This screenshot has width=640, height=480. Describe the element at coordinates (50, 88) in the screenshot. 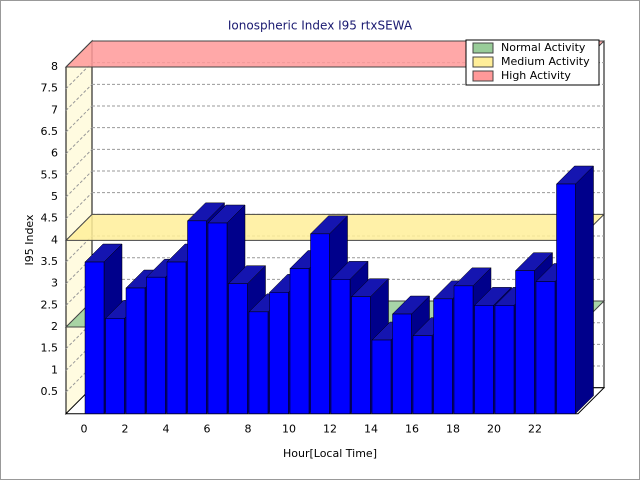

I see `y-tick-label: 7.5` at that location.